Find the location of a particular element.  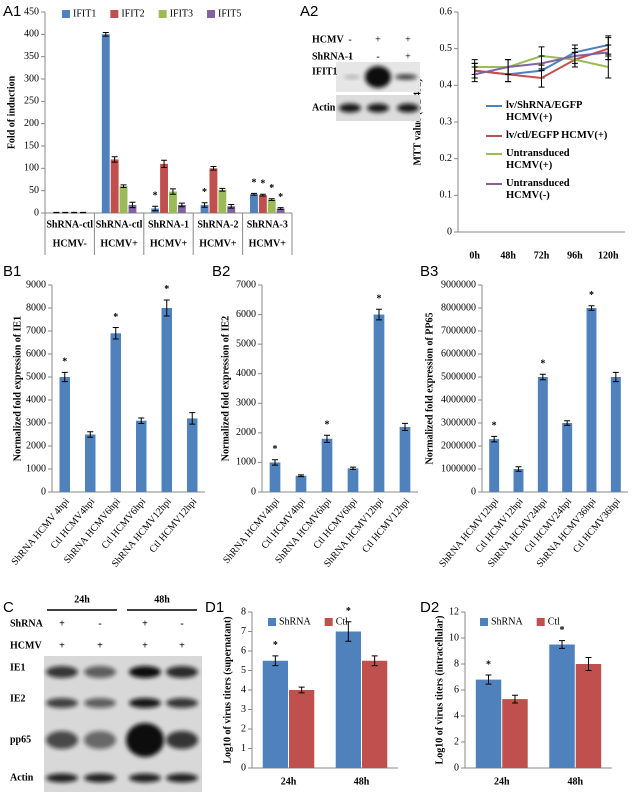

y-tick-label: 4 is located at coordinates (456, 715).